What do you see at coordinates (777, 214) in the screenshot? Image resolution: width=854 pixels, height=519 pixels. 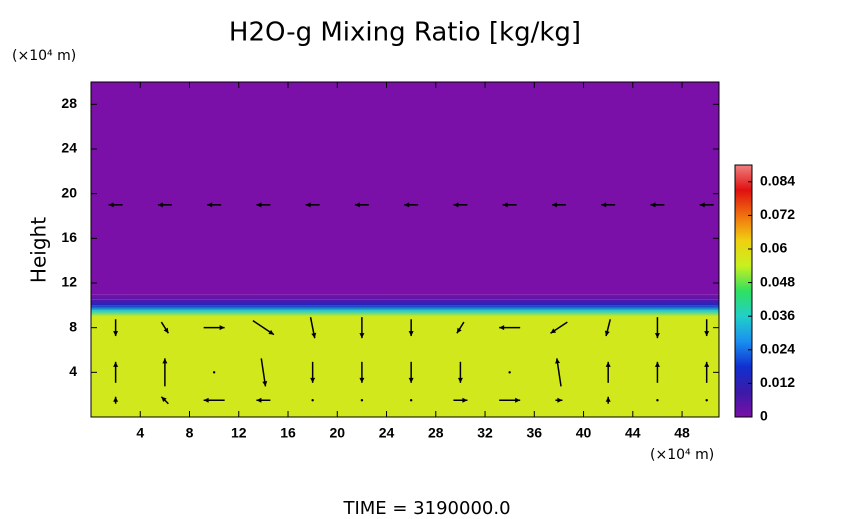 I see `colorbar-tick-label: 0.072` at bounding box center [777, 214].